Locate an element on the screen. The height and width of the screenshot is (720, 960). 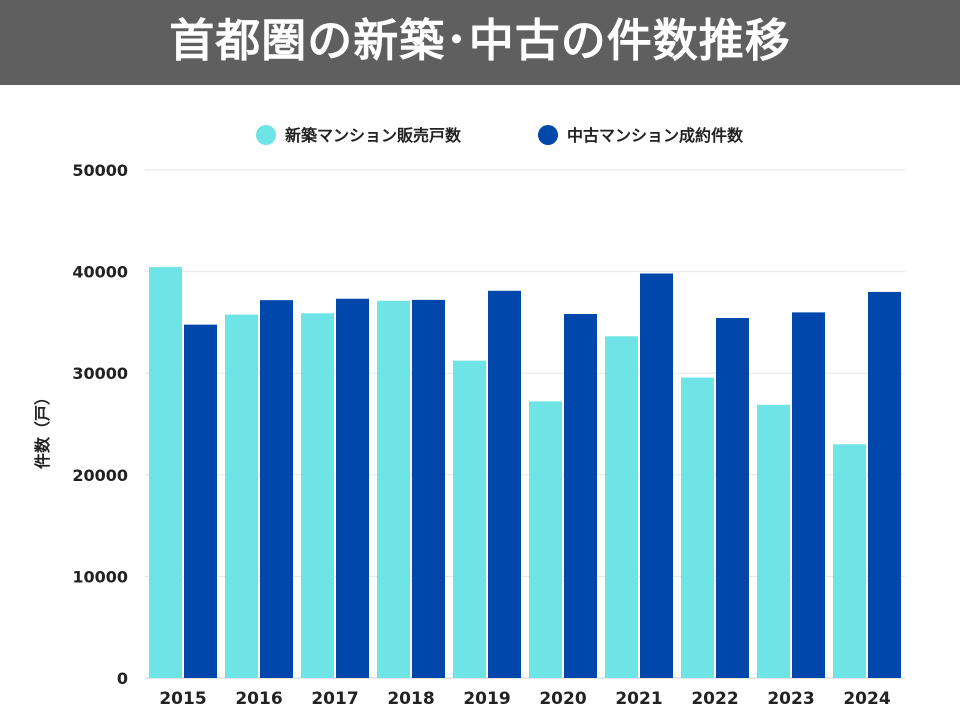
legend: 新築マンション販売戸数 中古マンション成約件数 is located at coordinates (500, 135).